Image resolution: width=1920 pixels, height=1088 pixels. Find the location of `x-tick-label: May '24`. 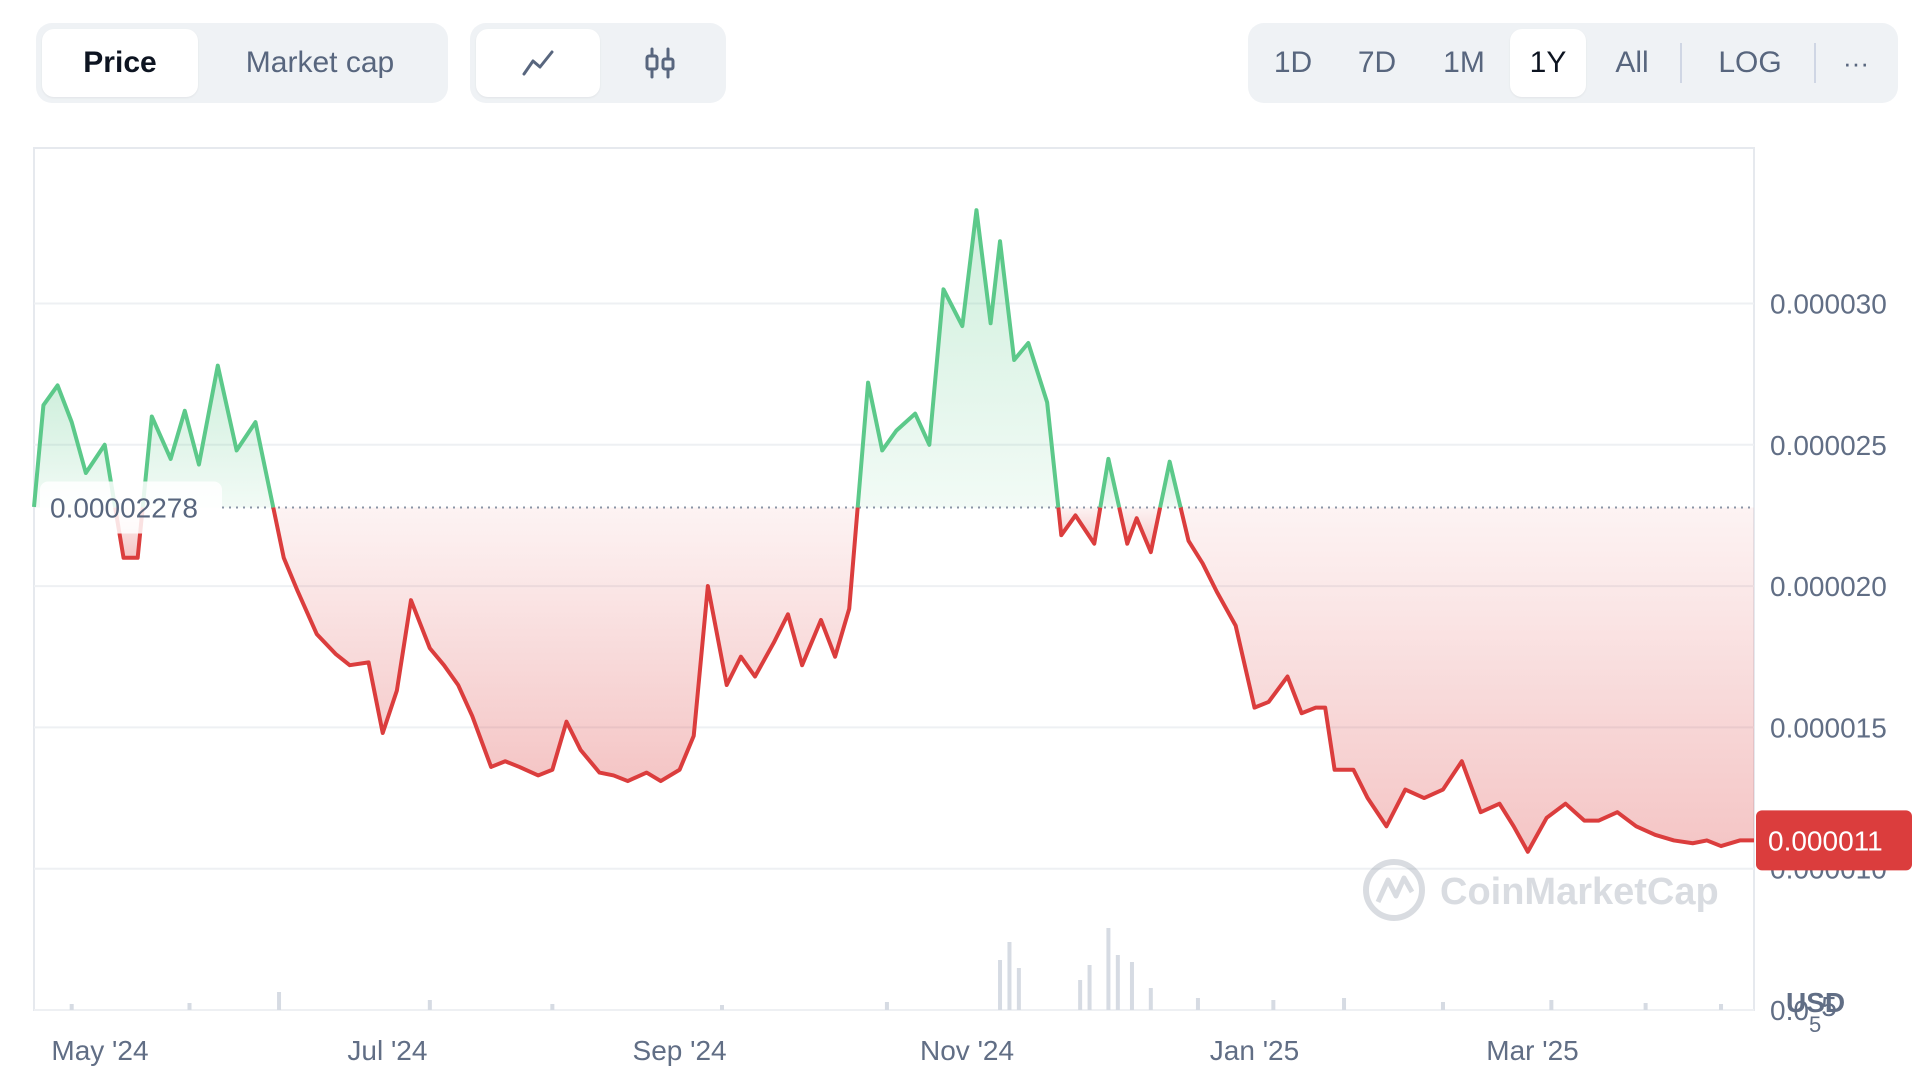

x-tick-label: May '24 is located at coordinates (99, 1050).